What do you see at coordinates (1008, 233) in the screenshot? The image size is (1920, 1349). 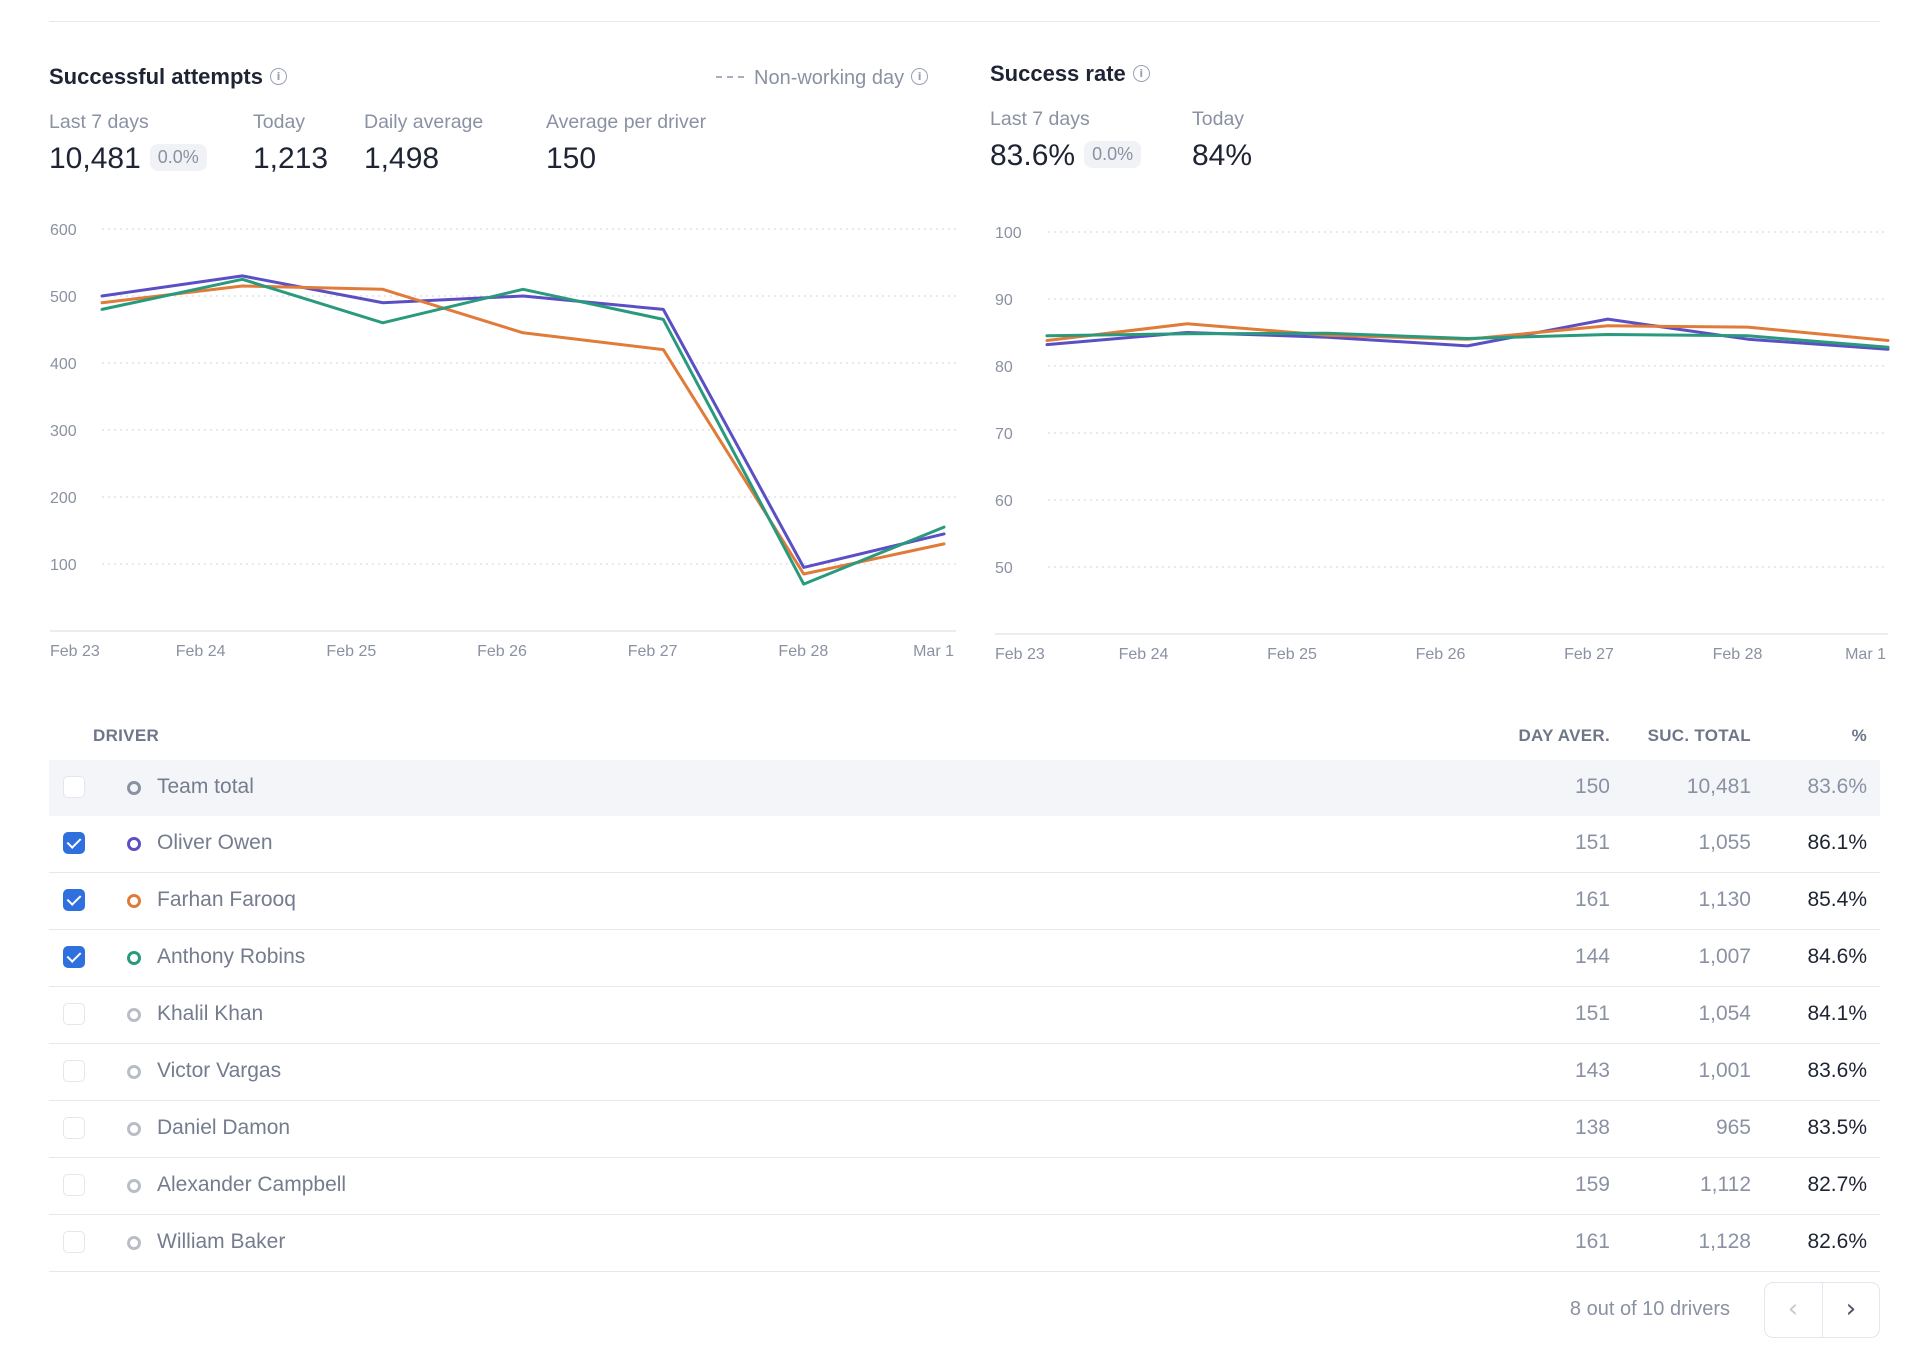 I see `y-tick-label: 100` at bounding box center [1008, 233].